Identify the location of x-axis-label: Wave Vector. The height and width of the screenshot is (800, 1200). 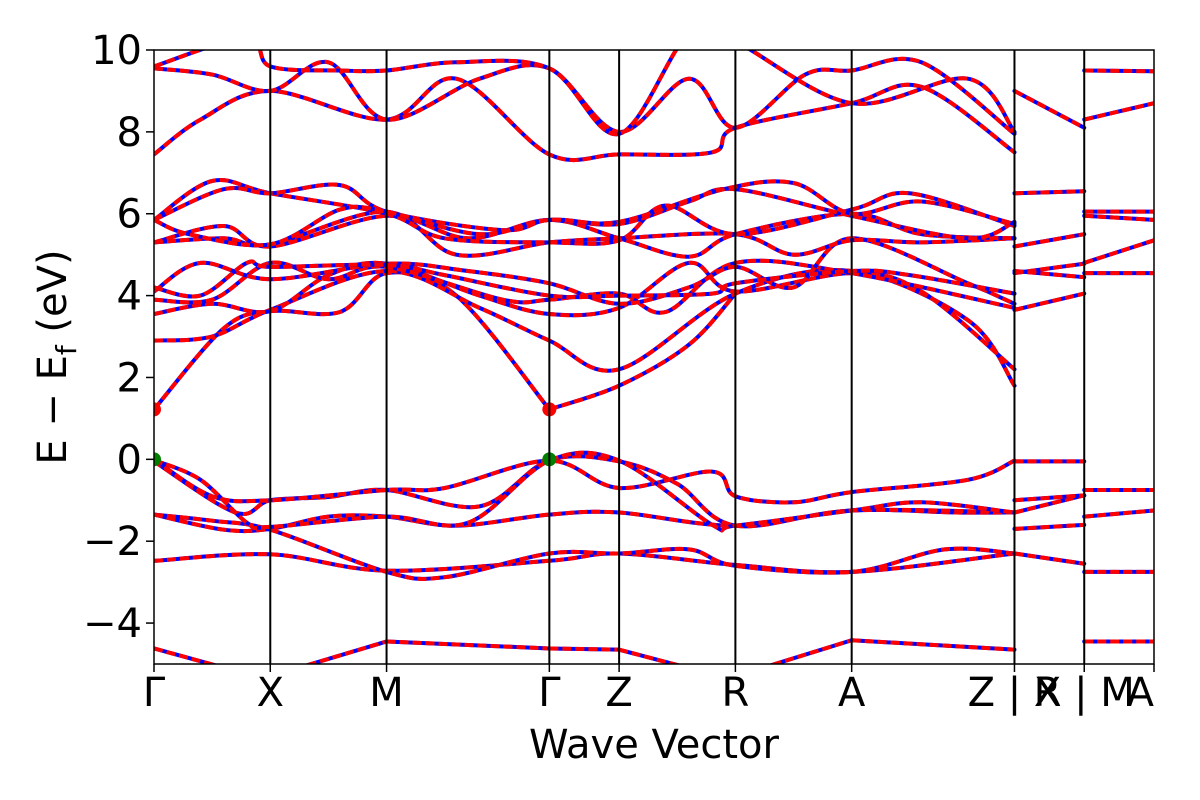
(654, 745).